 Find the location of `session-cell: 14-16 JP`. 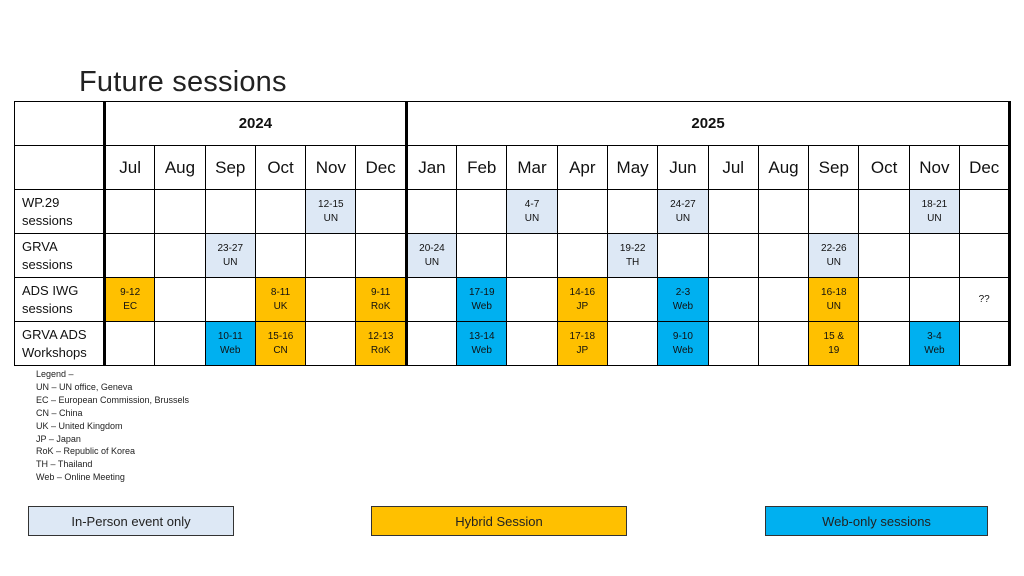

session-cell: 14-16 JP is located at coordinates (582, 299).